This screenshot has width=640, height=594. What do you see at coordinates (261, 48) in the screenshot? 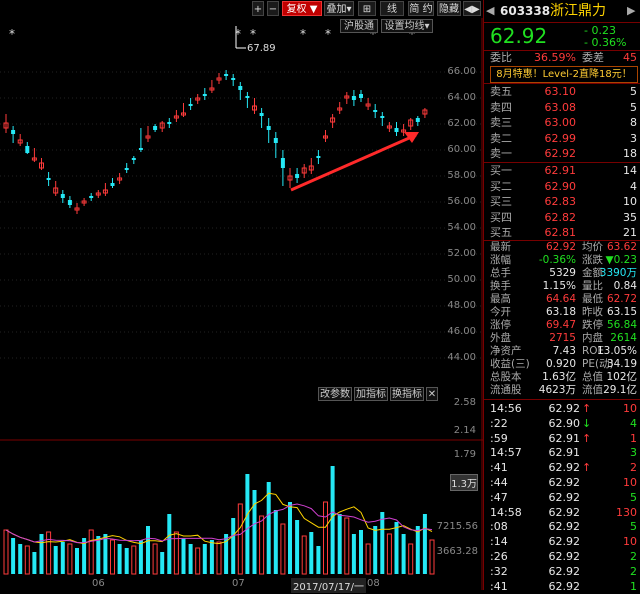
I see `peak-price-label: 67.89` at bounding box center [261, 48].